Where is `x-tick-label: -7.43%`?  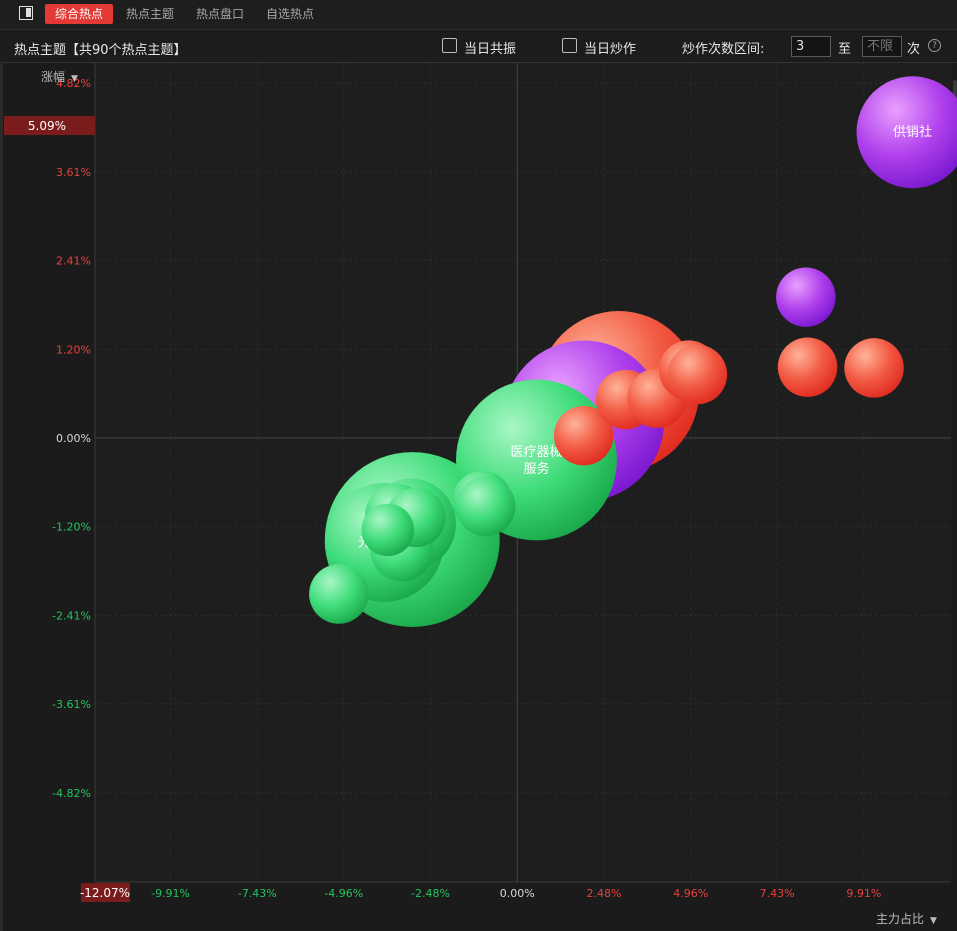
x-tick-label: -7.43% is located at coordinates (257, 893).